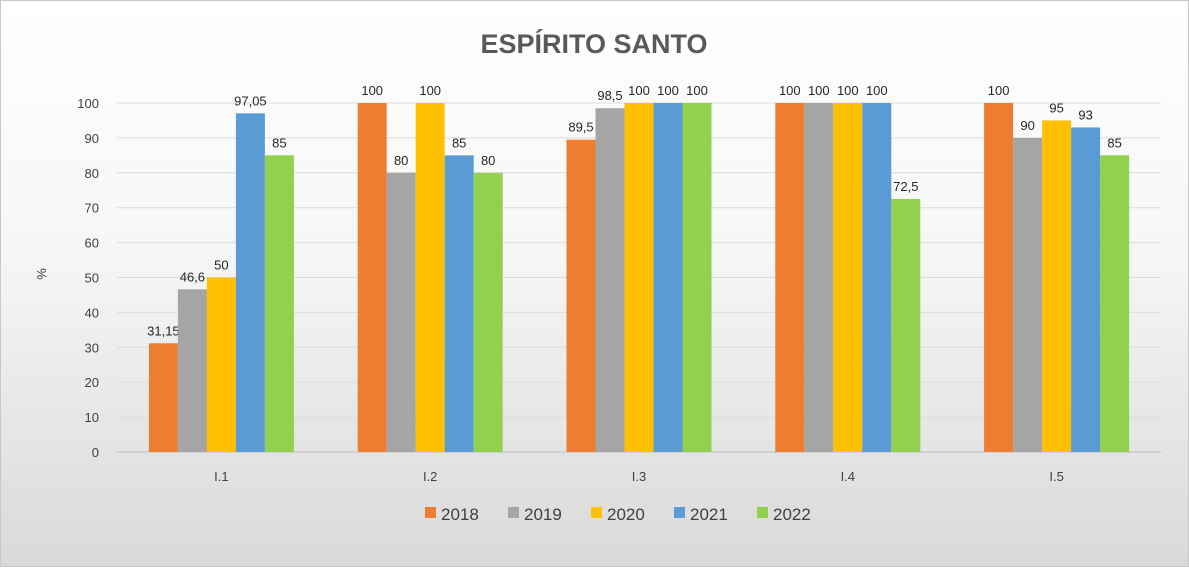 The width and height of the screenshot is (1189, 568). Describe the element at coordinates (848, 476) in the screenshot. I see `x-tick-label: I.4` at that location.